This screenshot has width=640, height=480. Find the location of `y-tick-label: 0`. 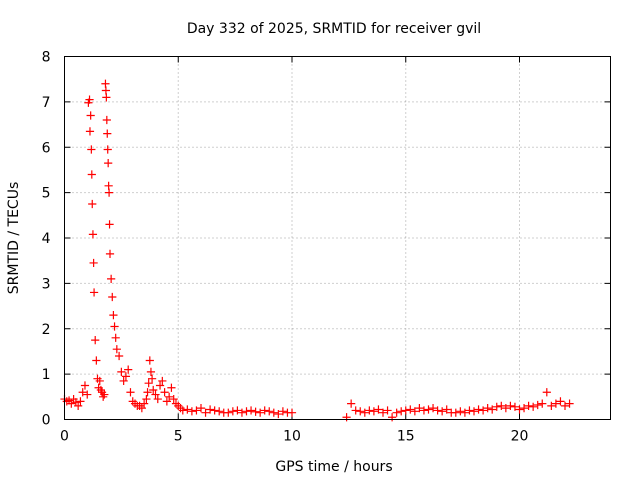

y-tick-label: 0 is located at coordinates (46, 421).